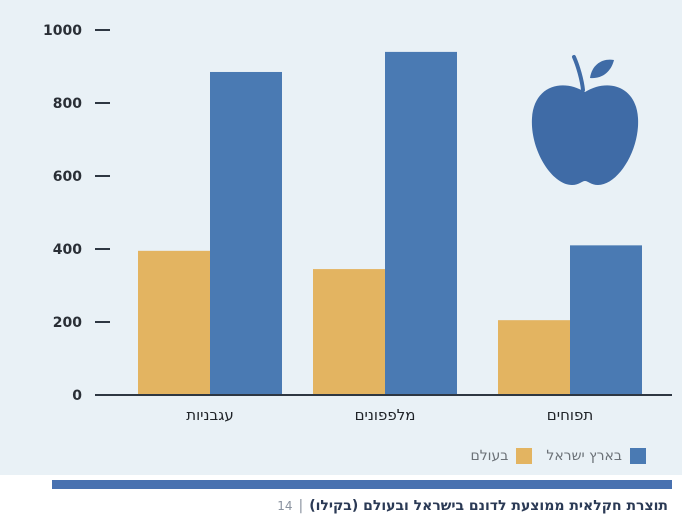 The image size is (682, 531). What do you see at coordinates (578, 73) in the screenshot?
I see `apple-stem` at bounding box center [578, 73].